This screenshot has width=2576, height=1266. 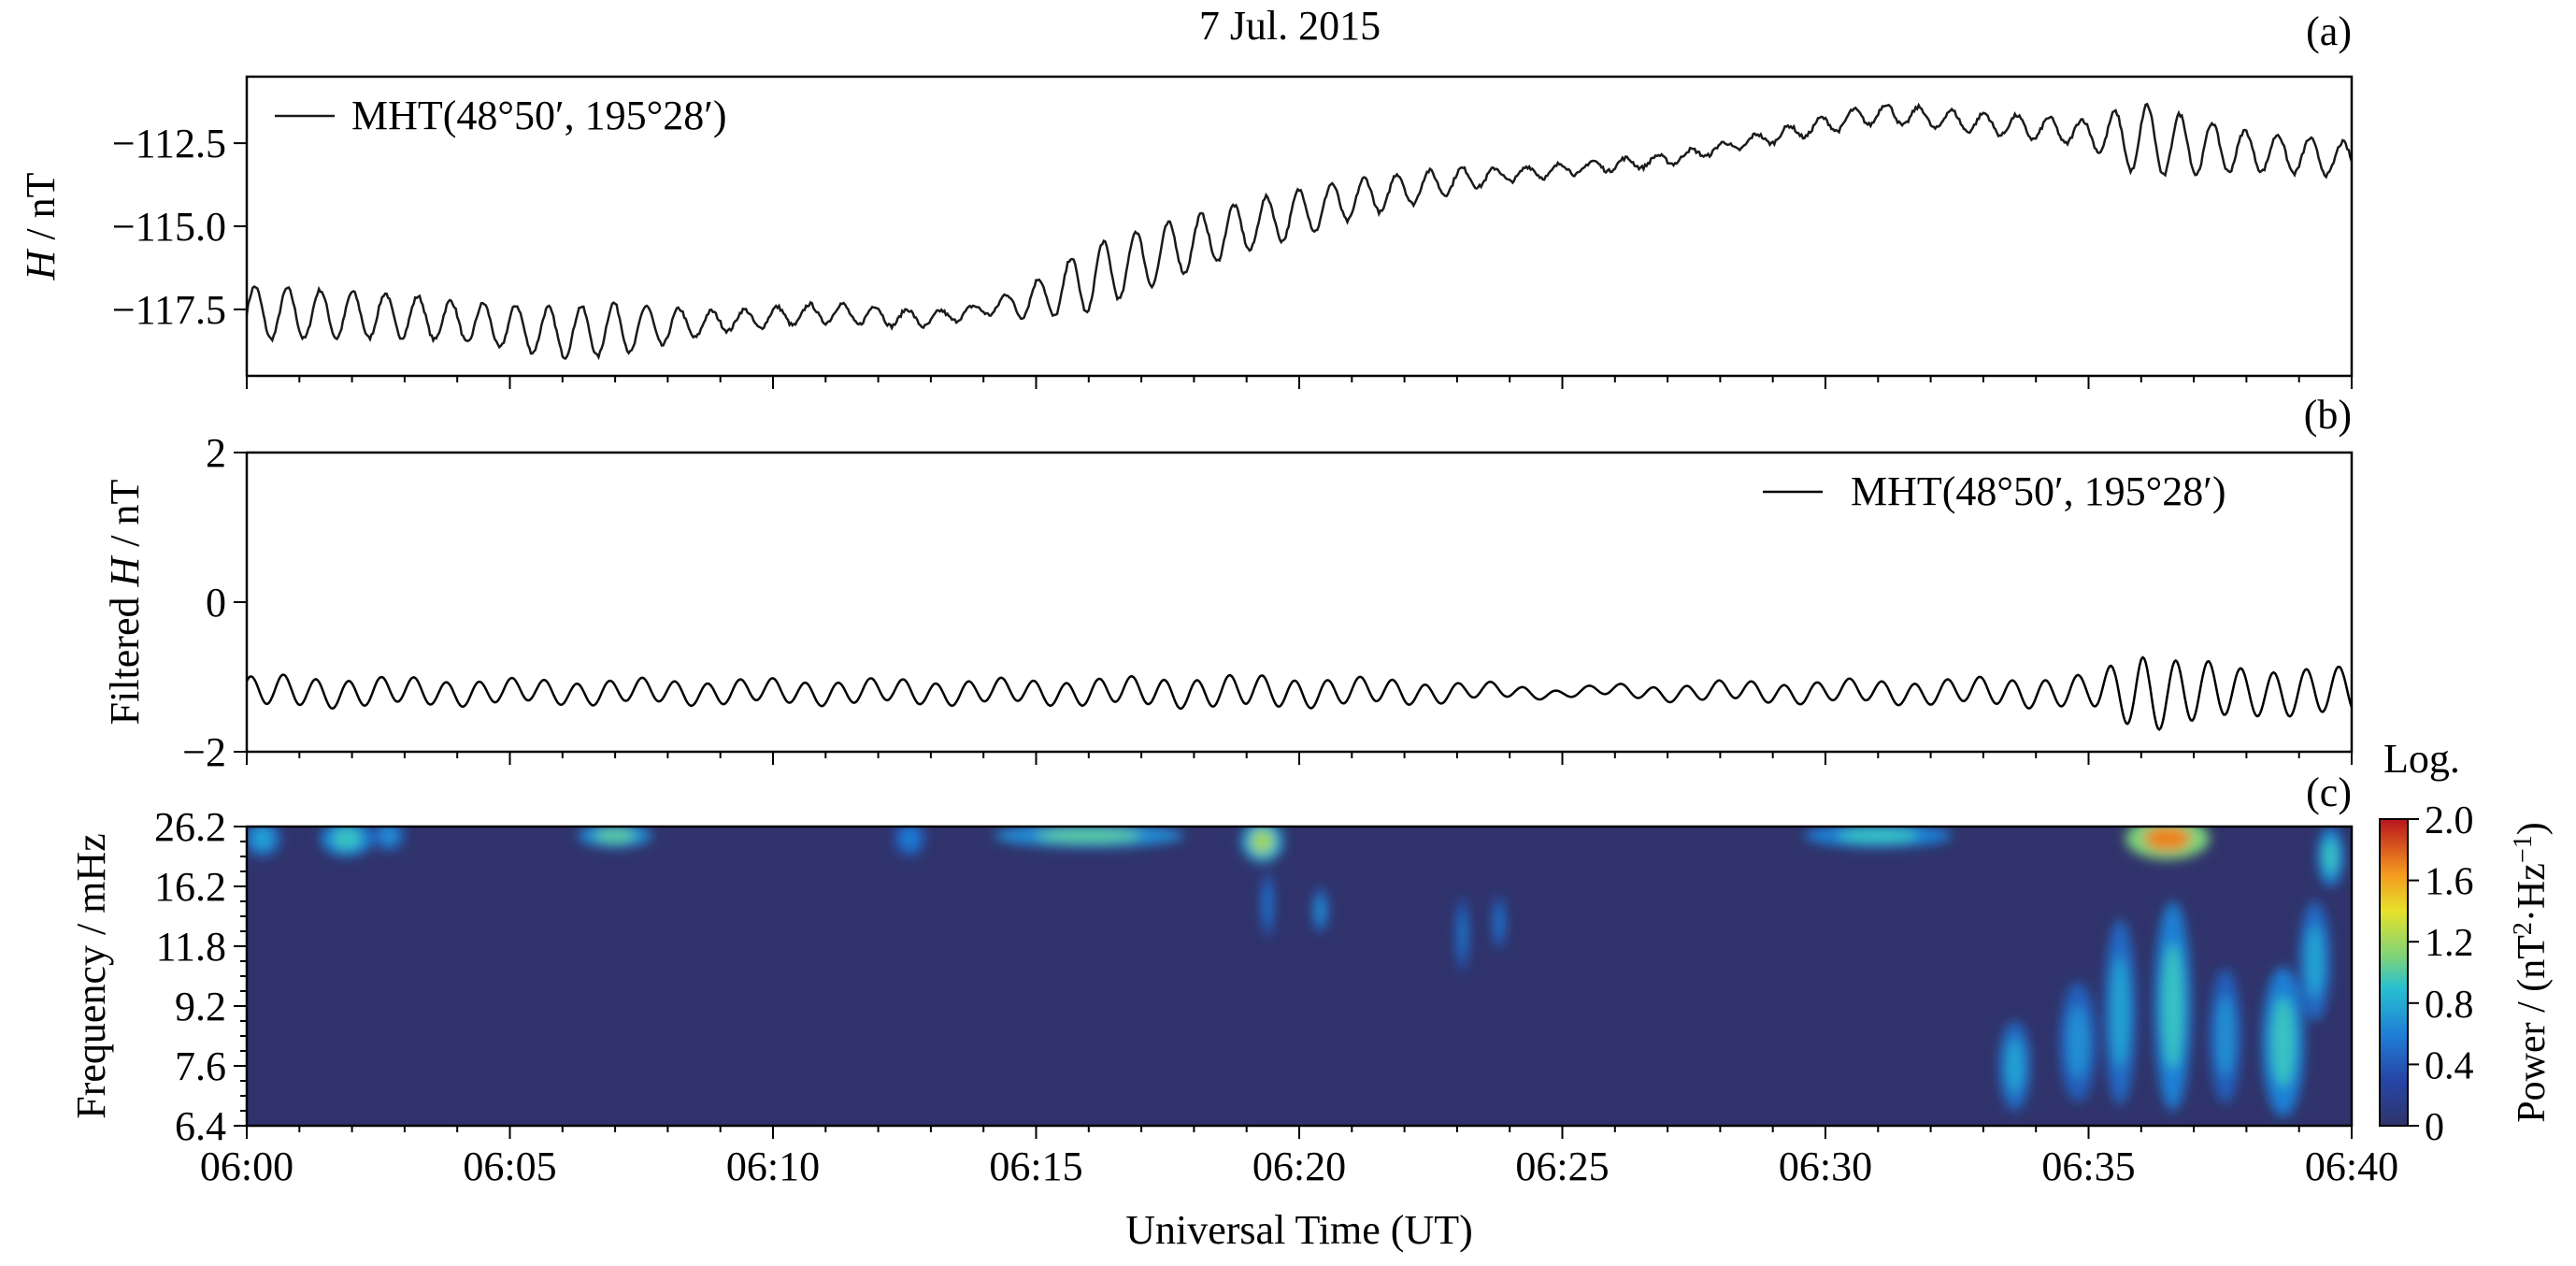 What do you see at coordinates (2351, 1166) in the screenshot?
I see `x-tick-label: 06:40` at bounding box center [2351, 1166].